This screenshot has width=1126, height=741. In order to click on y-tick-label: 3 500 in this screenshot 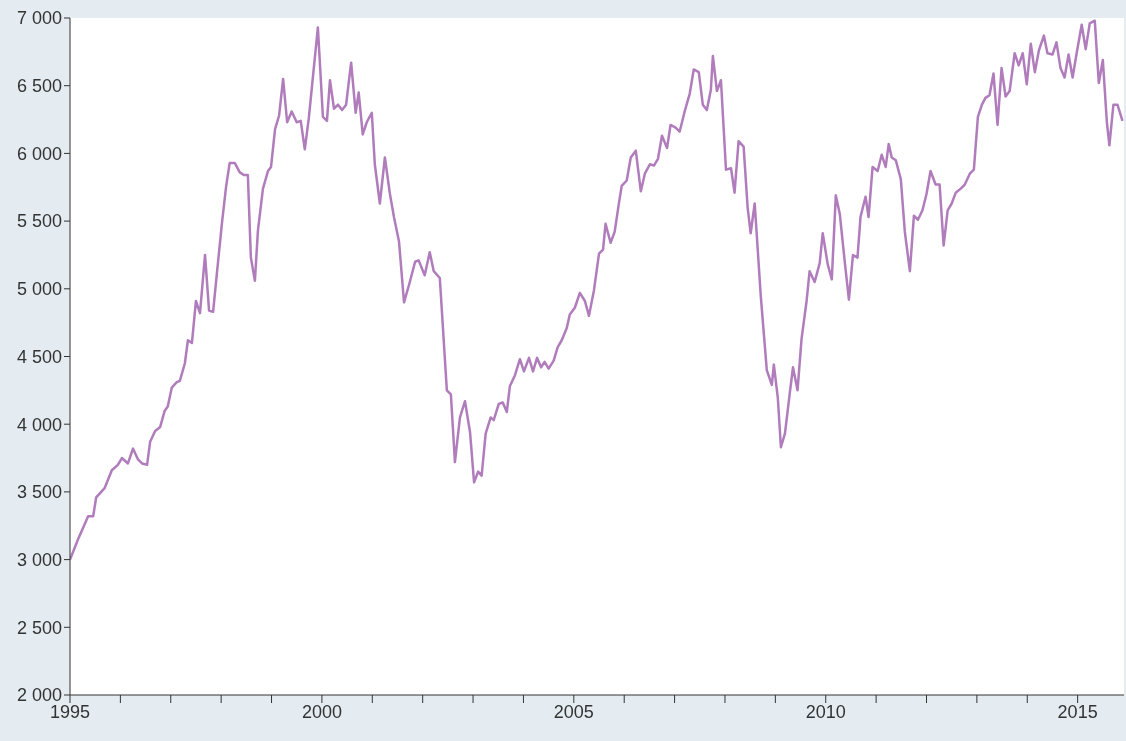, I will do `click(39, 492)`.